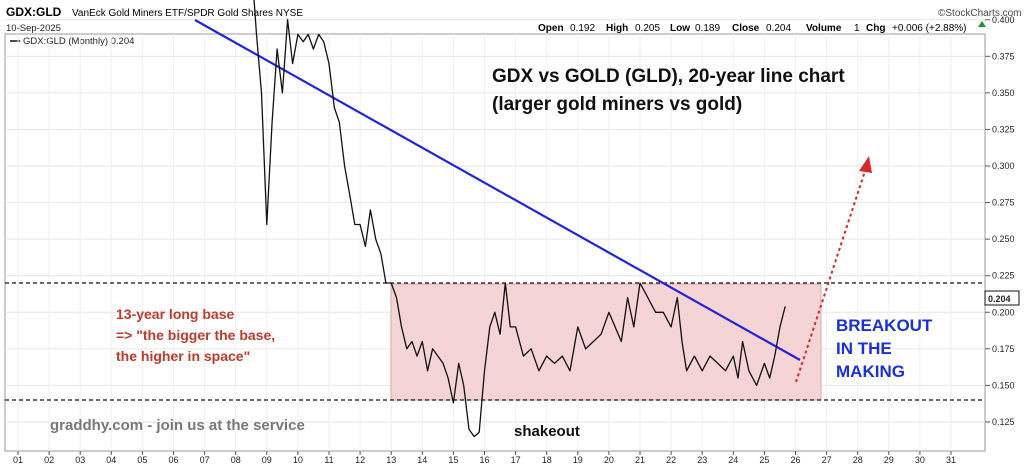 The image size is (1024, 469). I want to click on x-tick-label: 01, so click(18, 460).